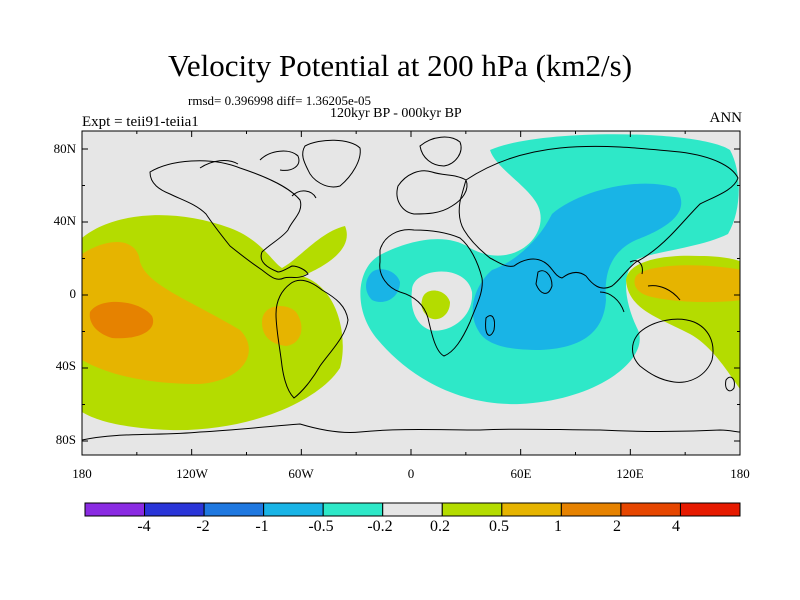  Describe the element at coordinates (577, 266) in the screenshot. I see `asia-strong-negative-region` at that location.